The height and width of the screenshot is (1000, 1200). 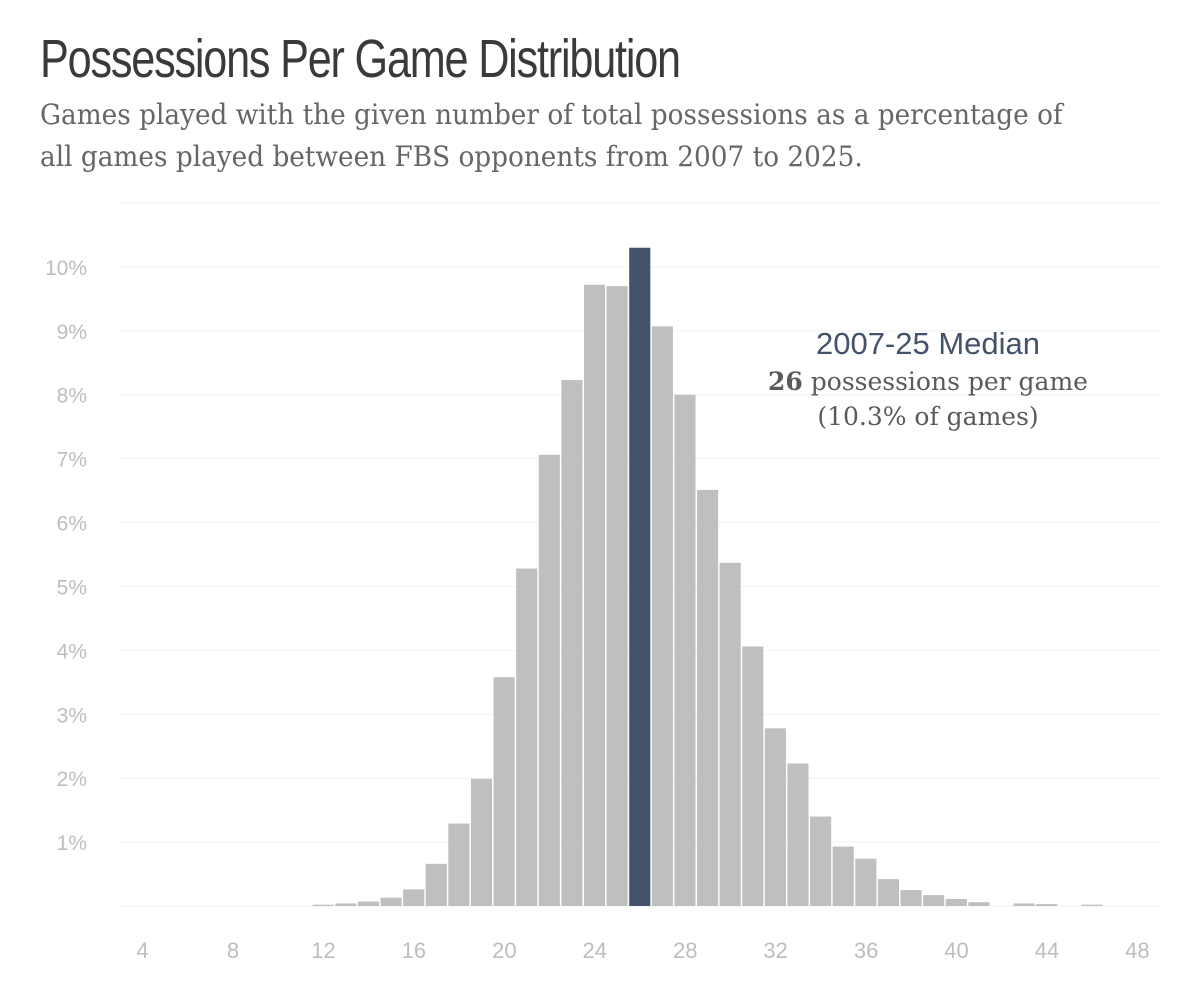 I want to click on y-tick-label: 4%, so click(x=72, y=651).